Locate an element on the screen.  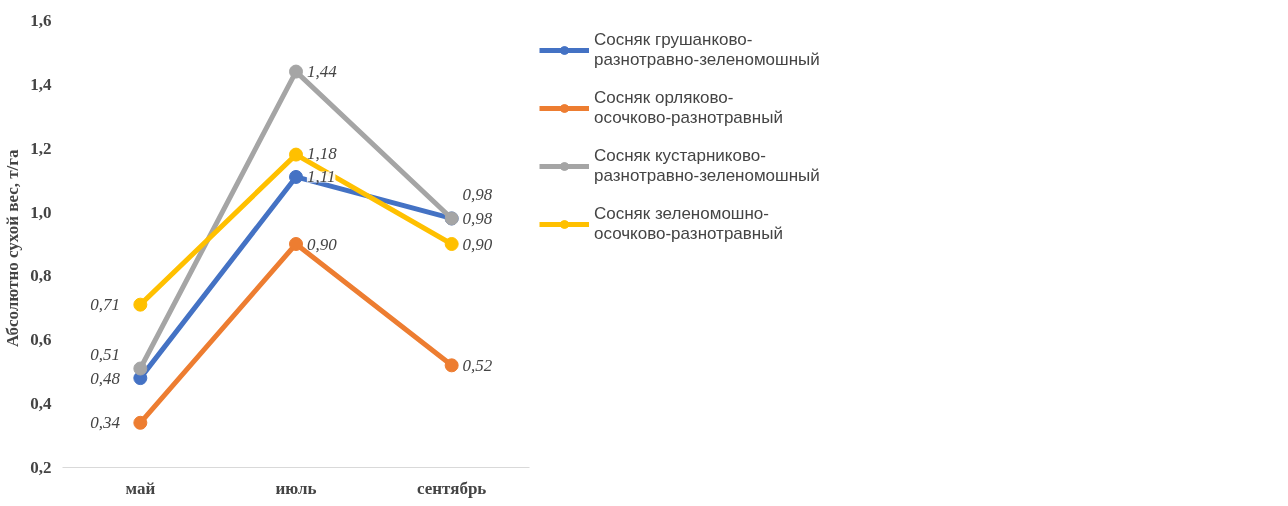
y-tick-label: 0,4 is located at coordinates (41, 404).